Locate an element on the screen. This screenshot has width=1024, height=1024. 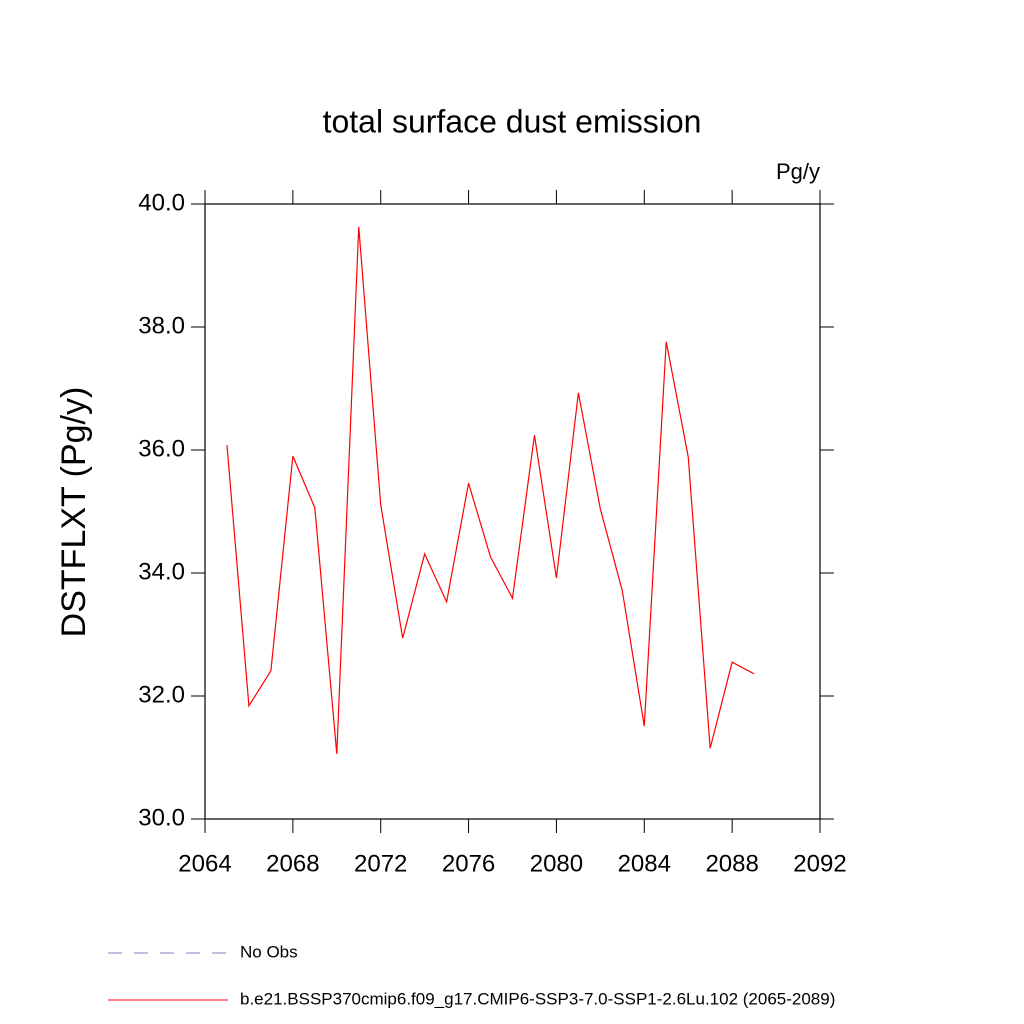
x-tick-label: 2080 is located at coordinates (556, 863).